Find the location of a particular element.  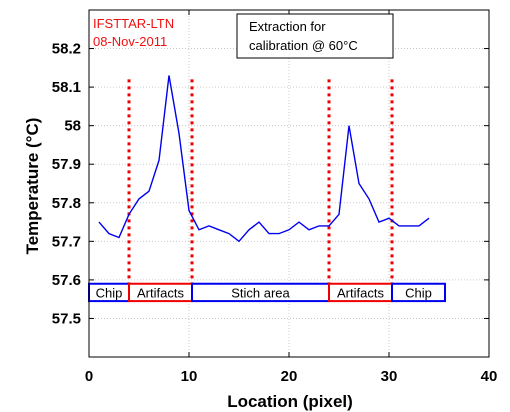

stamp-line-2: 08-Nov-2011 is located at coordinates (130, 41).